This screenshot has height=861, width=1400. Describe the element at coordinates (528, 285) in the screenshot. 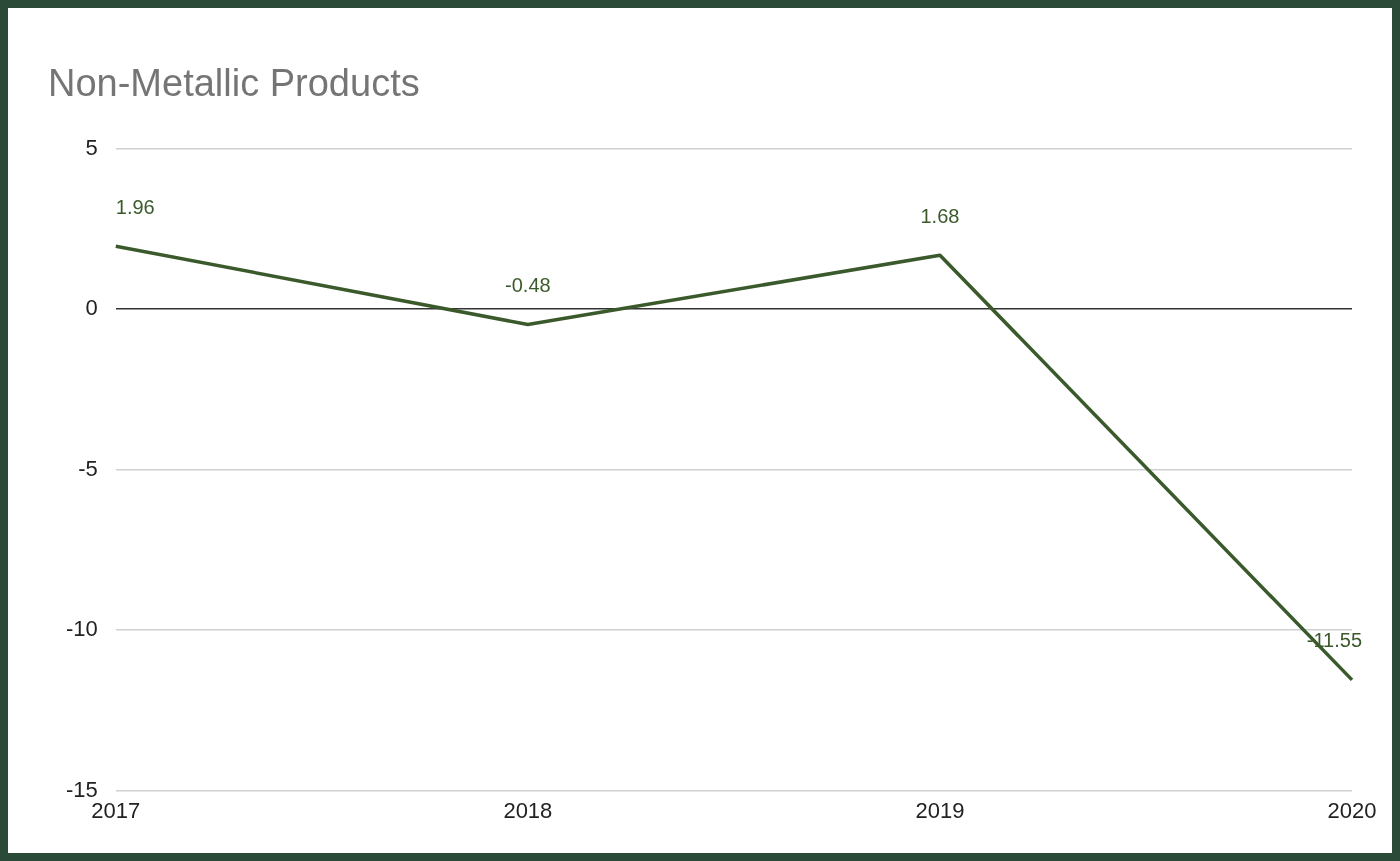

I see `data-label: -0.48` at that location.